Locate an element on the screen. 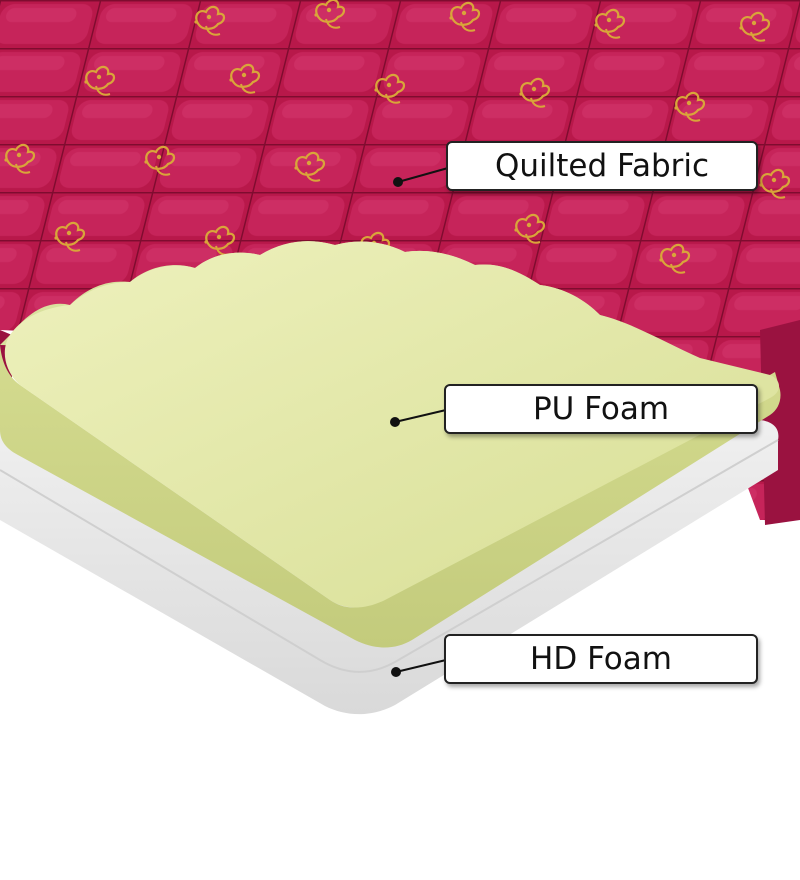 Image resolution: width=800 pixels, height=880 pixels. quilted-fabric-label: Quilted Fabric is located at coordinates (602, 166).